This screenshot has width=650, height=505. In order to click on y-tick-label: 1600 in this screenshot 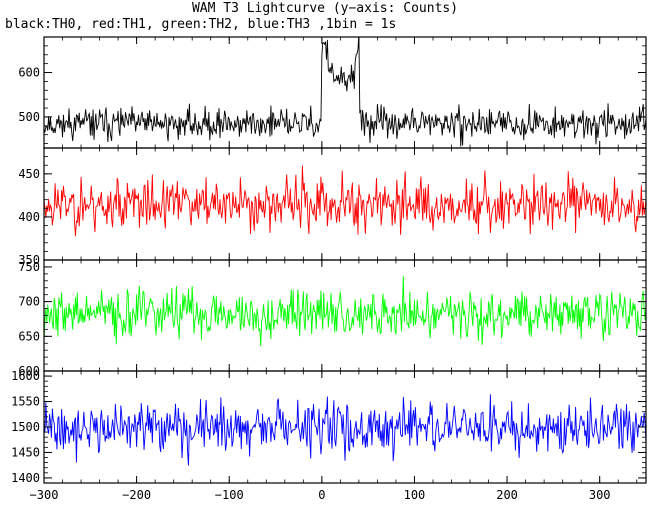, I will do `click(25, 376)`.